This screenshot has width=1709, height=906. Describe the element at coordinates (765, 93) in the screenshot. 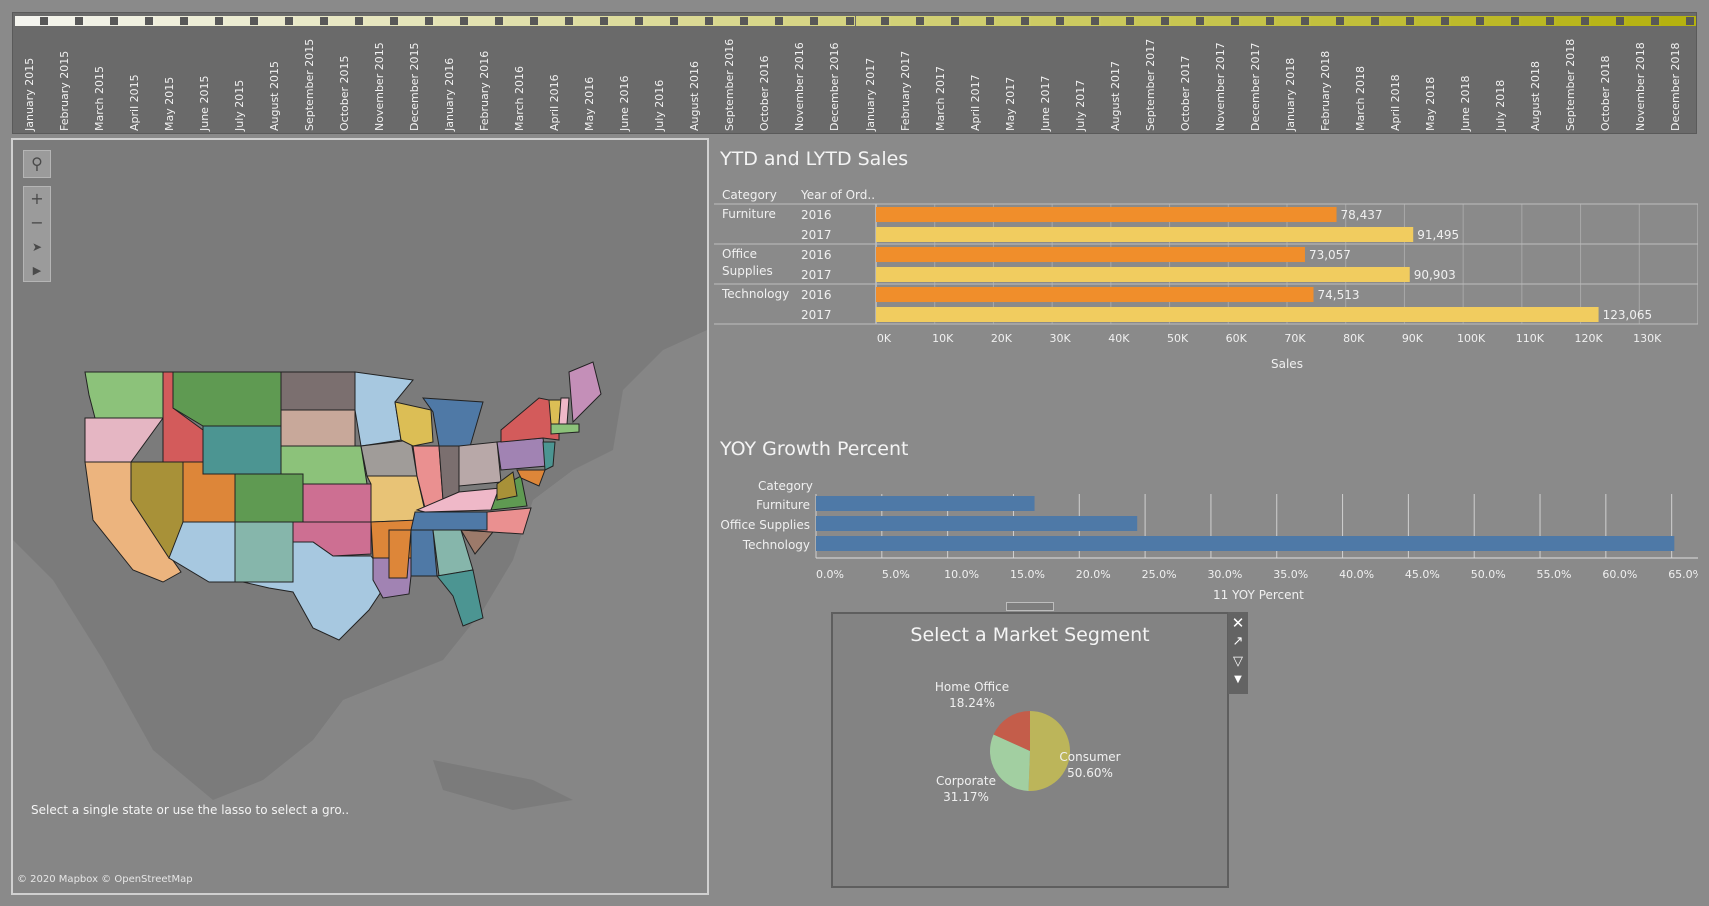

I see `timeline-month-label: October 2016` at that location.